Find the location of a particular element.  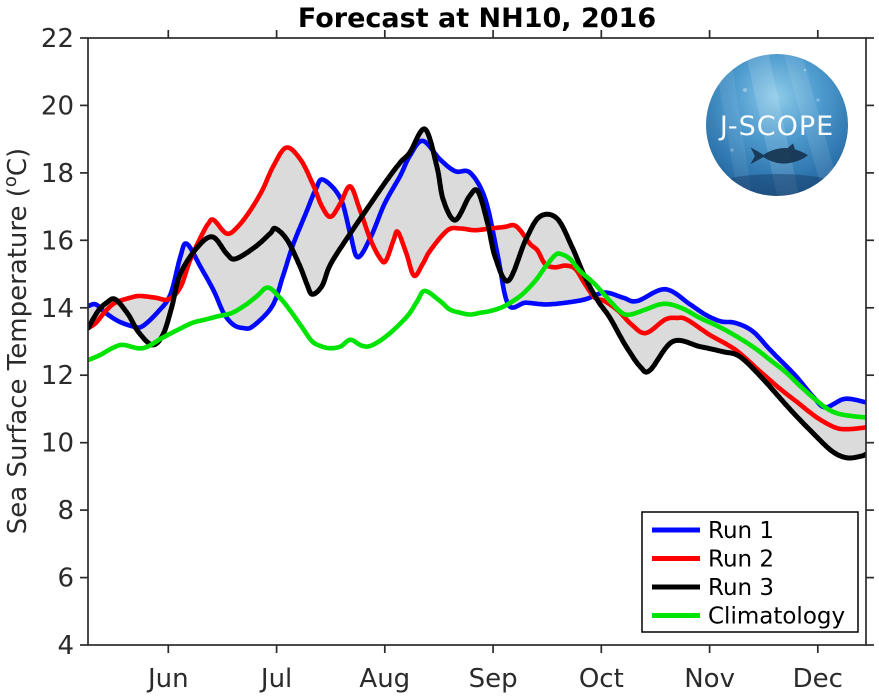

legend-item: Run 1 is located at coordinates (713, 531).